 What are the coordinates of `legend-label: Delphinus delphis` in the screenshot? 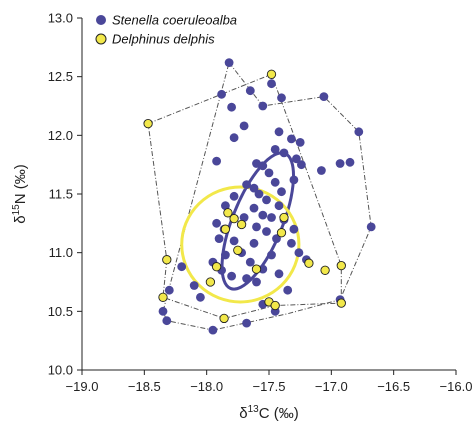 It's located at (163, 39).